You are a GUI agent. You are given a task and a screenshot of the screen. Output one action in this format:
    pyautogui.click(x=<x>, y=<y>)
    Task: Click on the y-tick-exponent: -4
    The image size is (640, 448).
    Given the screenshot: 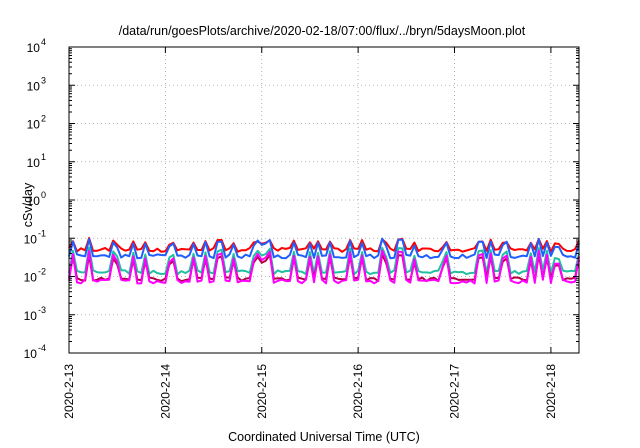 What is the action you would take?
    pyautogui.click(x=42, y=348)
    